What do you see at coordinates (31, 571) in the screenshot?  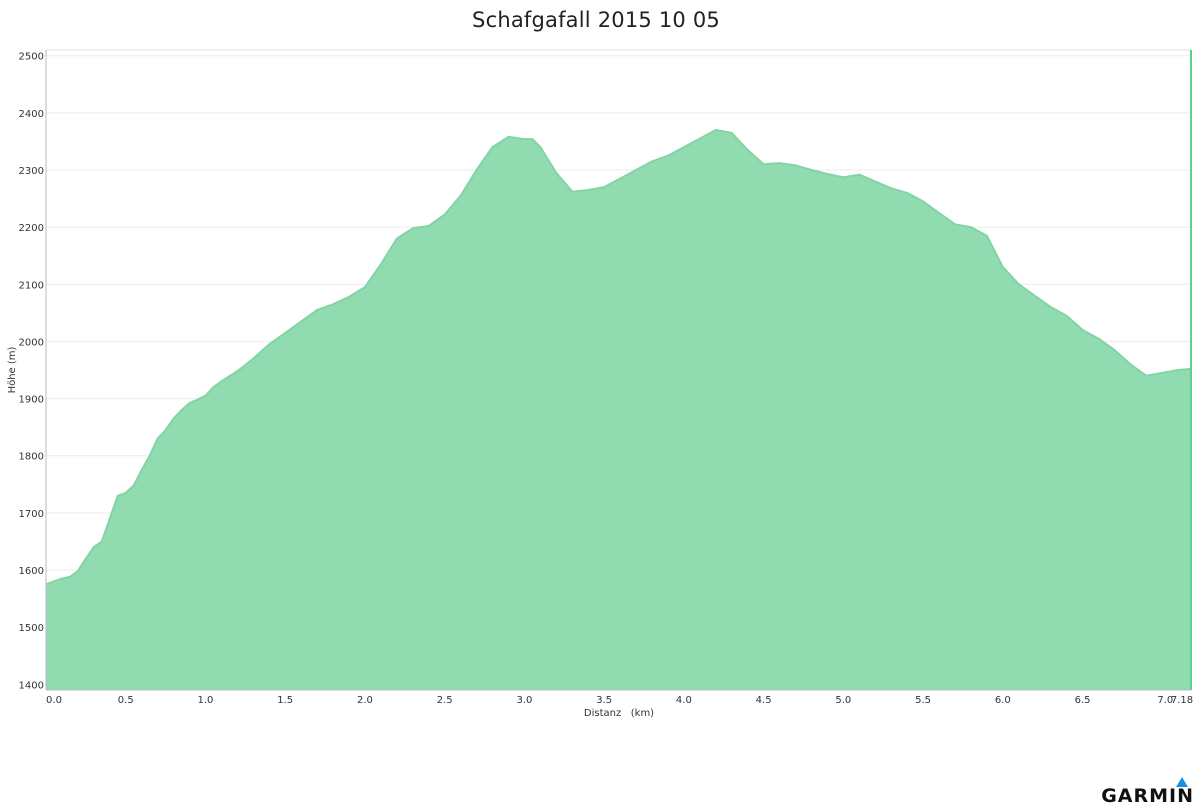 I see `y-tick-label: 1600` at bounding box center [31, 571].